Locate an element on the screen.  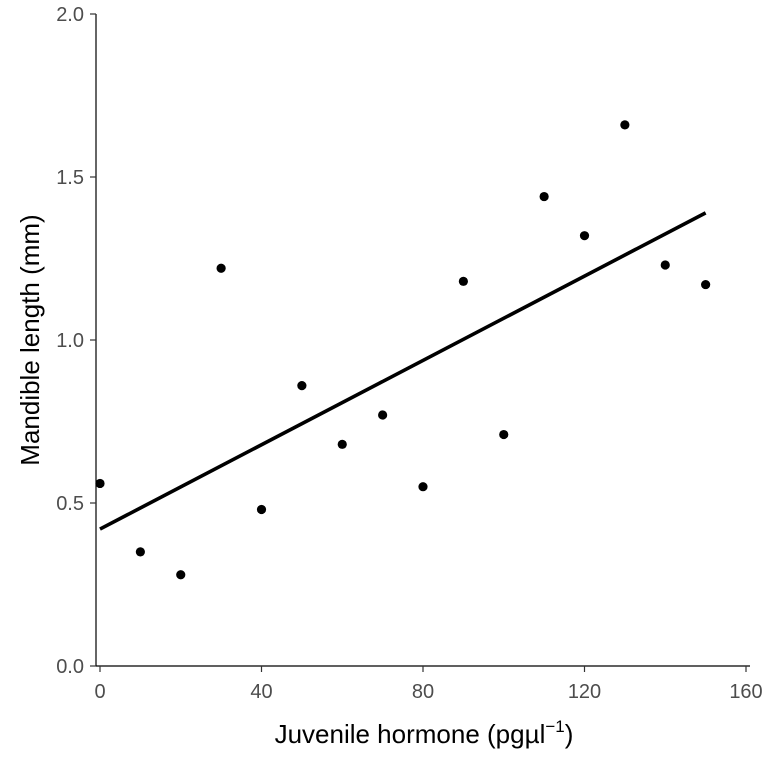
x-tick-label: 40 is located at coordinates (261, 692).